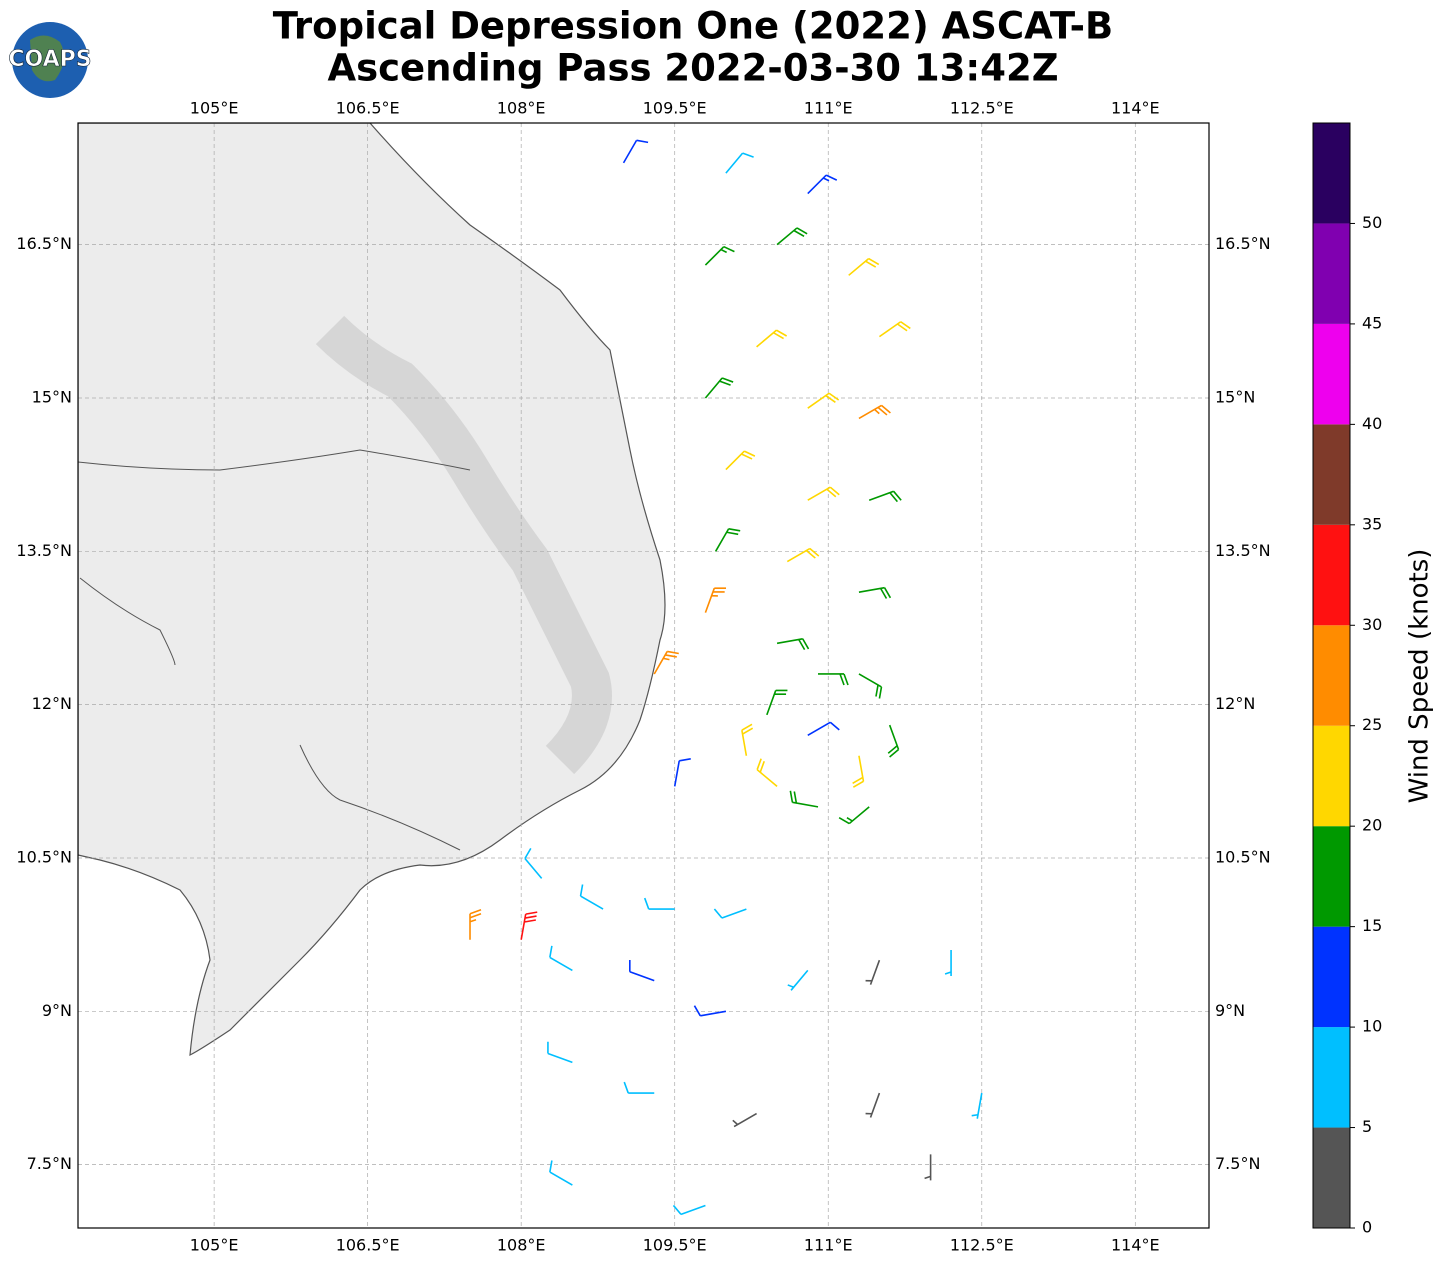 The width and height of the screenshot is (1450, 1268). I want to click on logo-text: COAPS, so click(49, 59).